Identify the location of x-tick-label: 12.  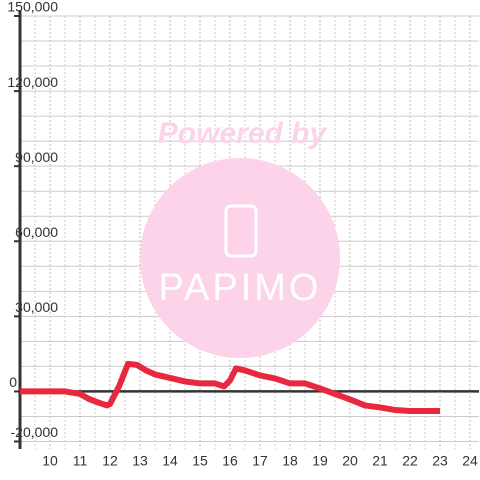
(110, 461).